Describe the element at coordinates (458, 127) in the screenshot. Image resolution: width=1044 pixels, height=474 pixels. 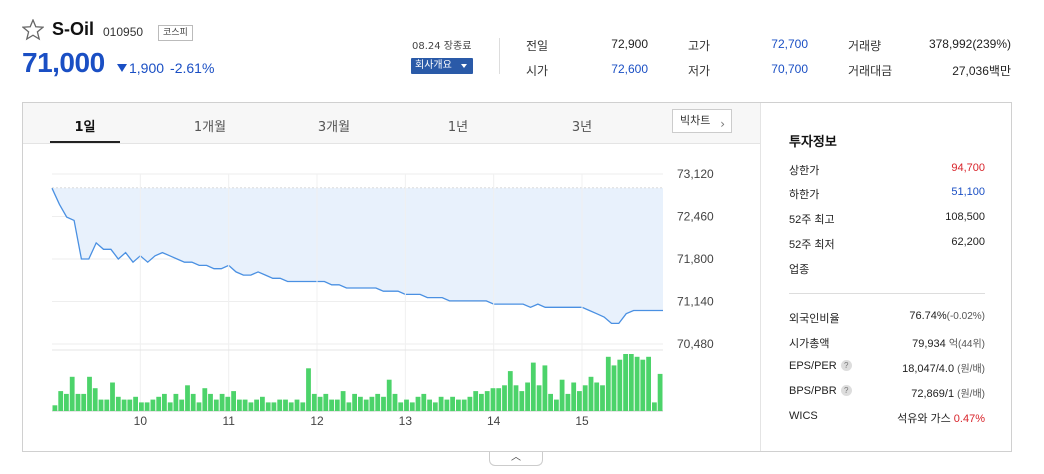
I see `tab-1year: 1년` at that location.